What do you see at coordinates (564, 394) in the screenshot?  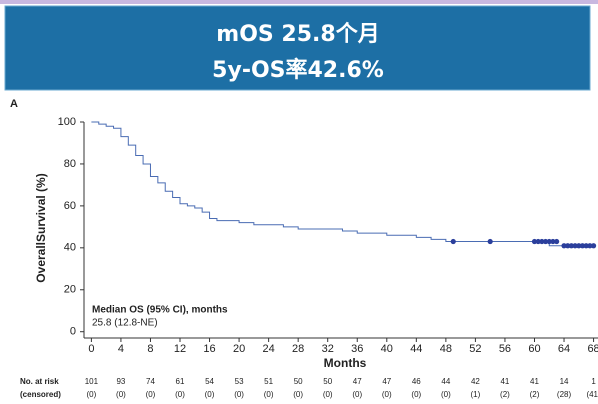 I see `censored-count: (28)` at bounding box center [564, 394].